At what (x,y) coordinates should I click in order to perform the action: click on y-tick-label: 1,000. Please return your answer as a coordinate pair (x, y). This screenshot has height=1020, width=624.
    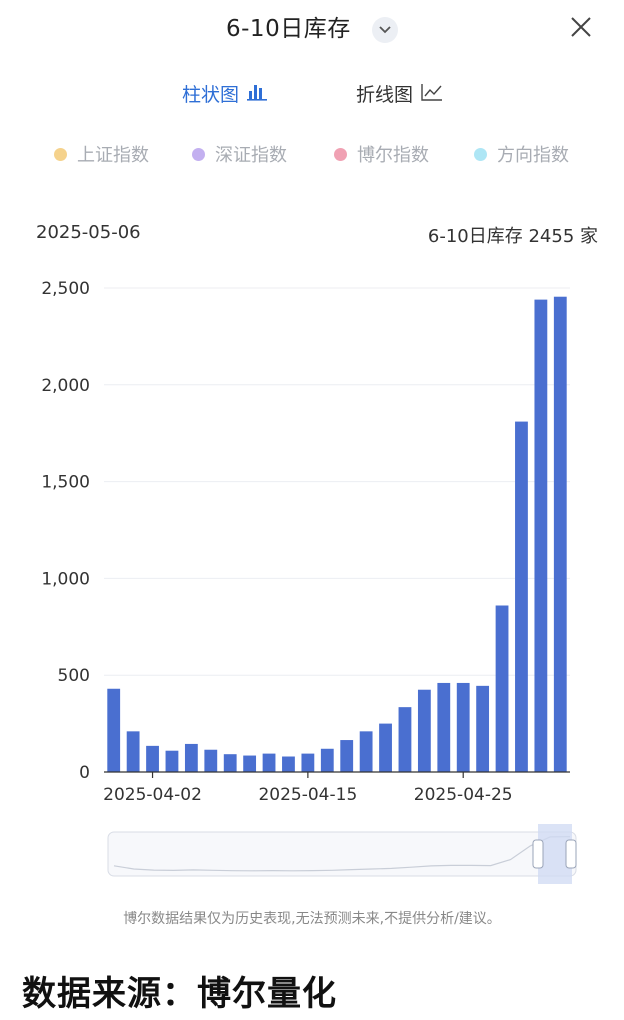
    Looking at the image, I should click on (65, 579).